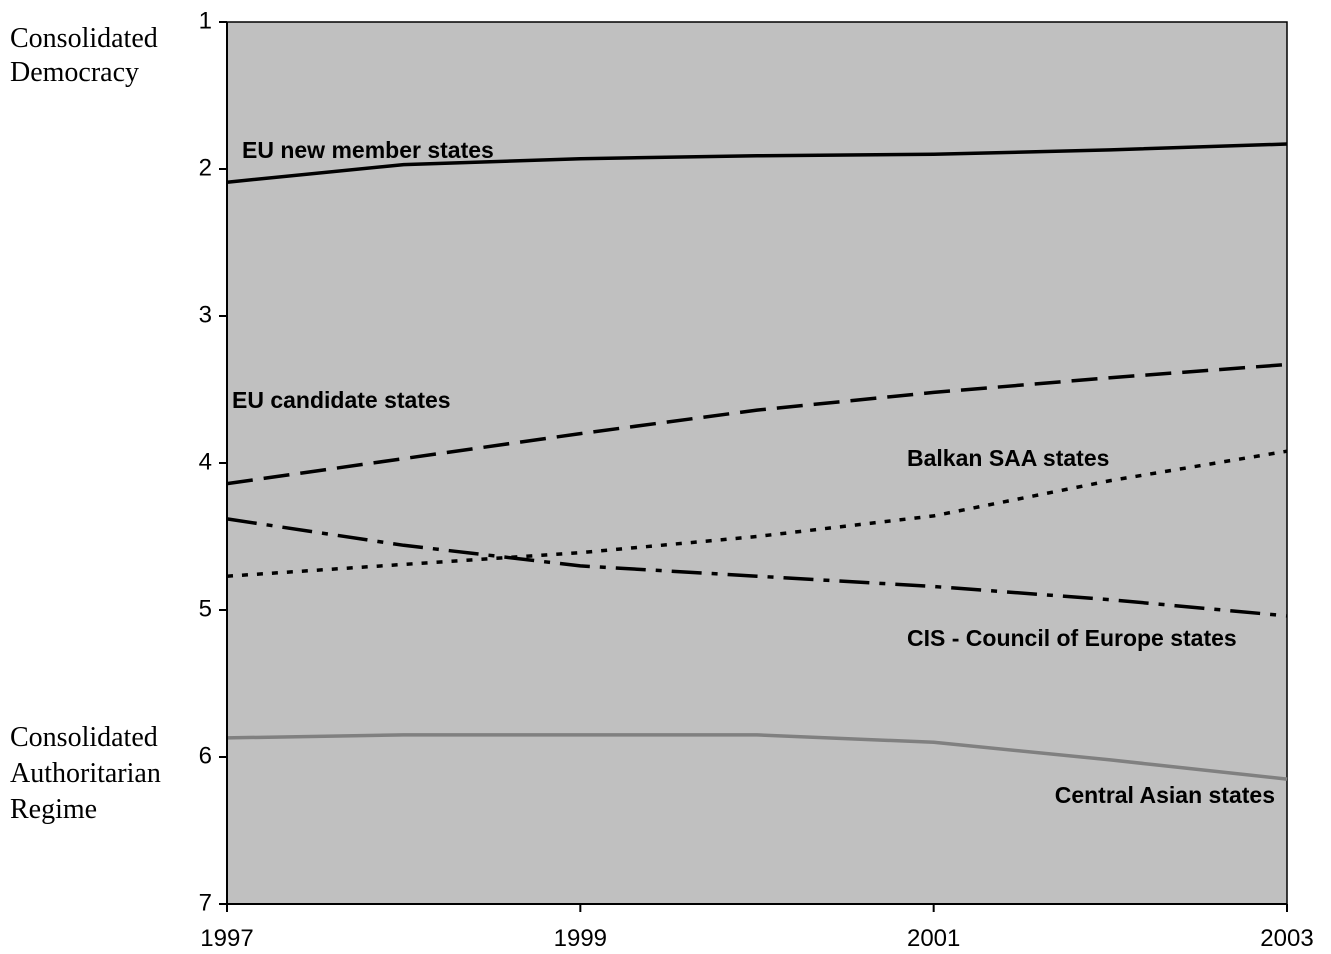 This screenshot has height=954, width=1331. I want to click on y-bottom-scale-label: Regime, so click(53, 809).